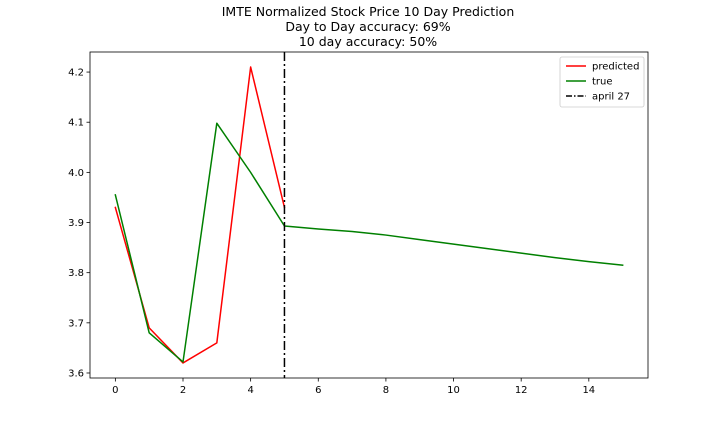  Describe the element at coordinates (76, 123) in the screenshot. I see `y-tick-label: 4.1` at that location.